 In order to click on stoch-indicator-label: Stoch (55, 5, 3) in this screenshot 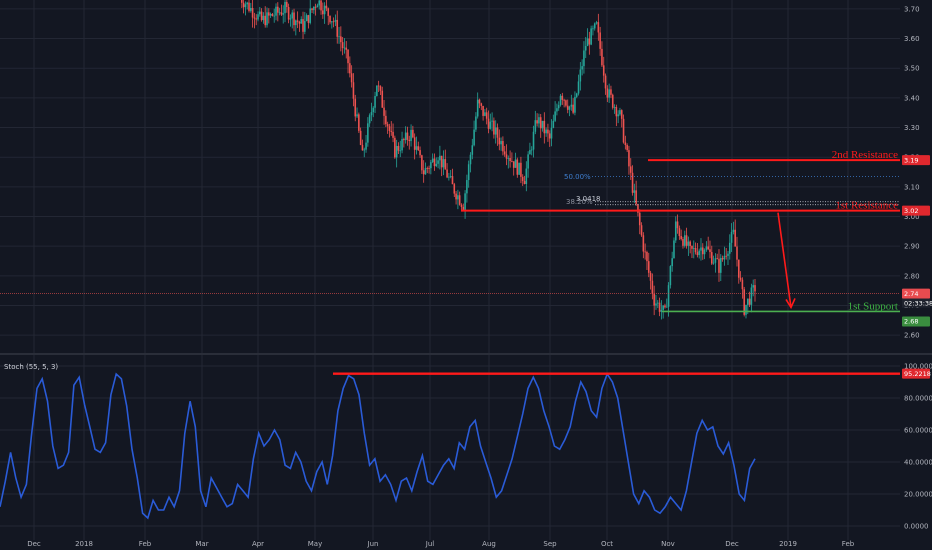, I will do `click(31, 367)`.